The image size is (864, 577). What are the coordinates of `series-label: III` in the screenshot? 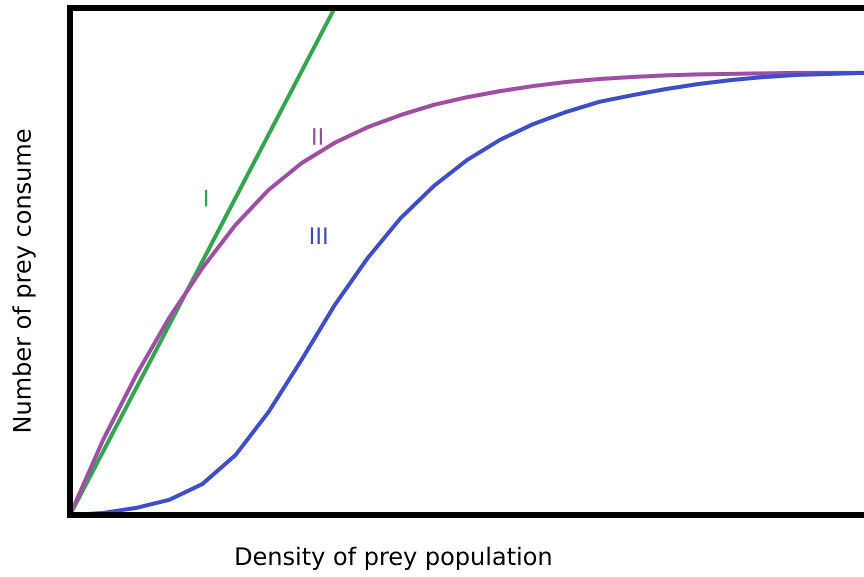 It's located at (318, 236).